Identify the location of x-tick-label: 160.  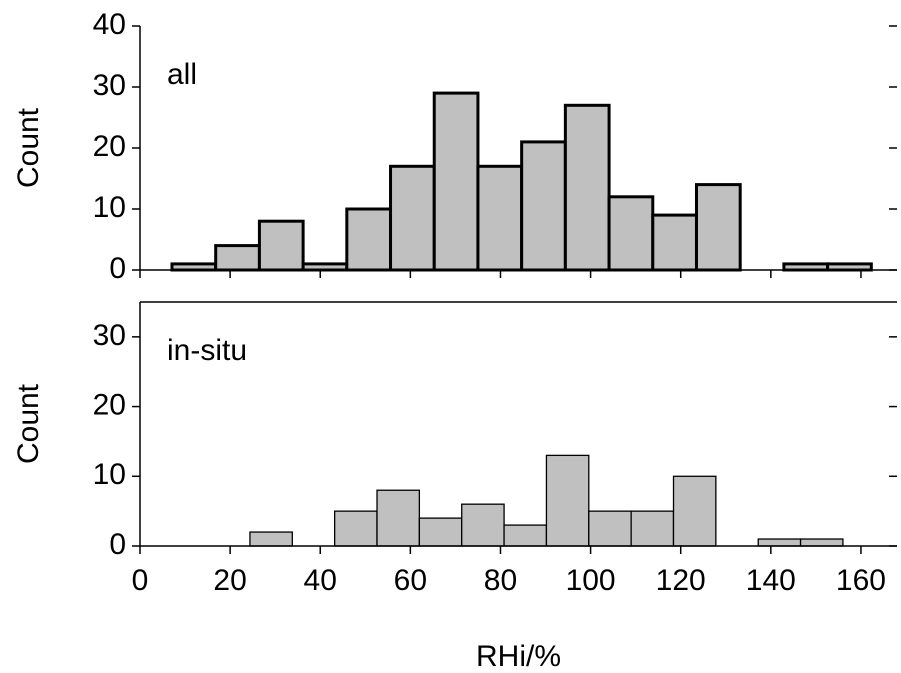
(861, 580).